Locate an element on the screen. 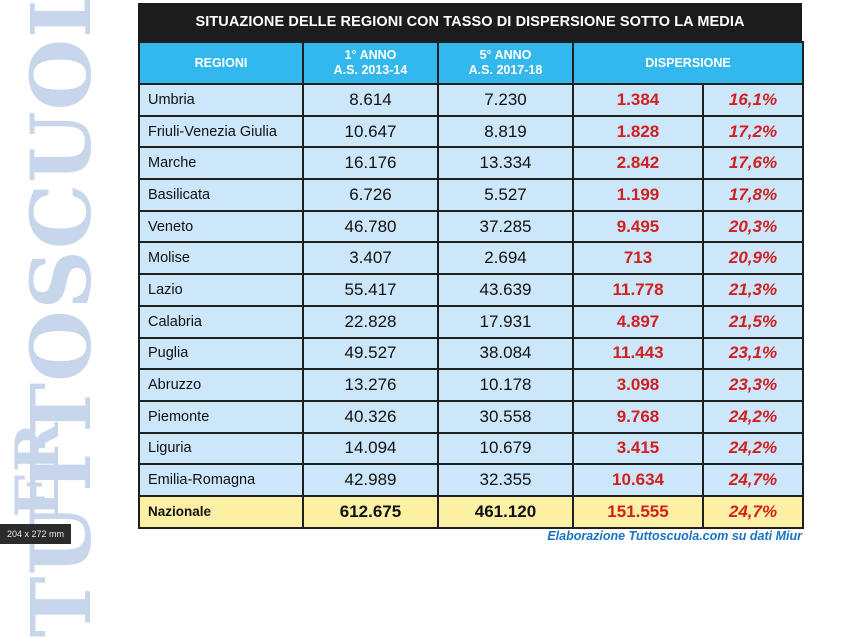  fifth-year-cell: 30.558 is located at coordinates (505, 416).